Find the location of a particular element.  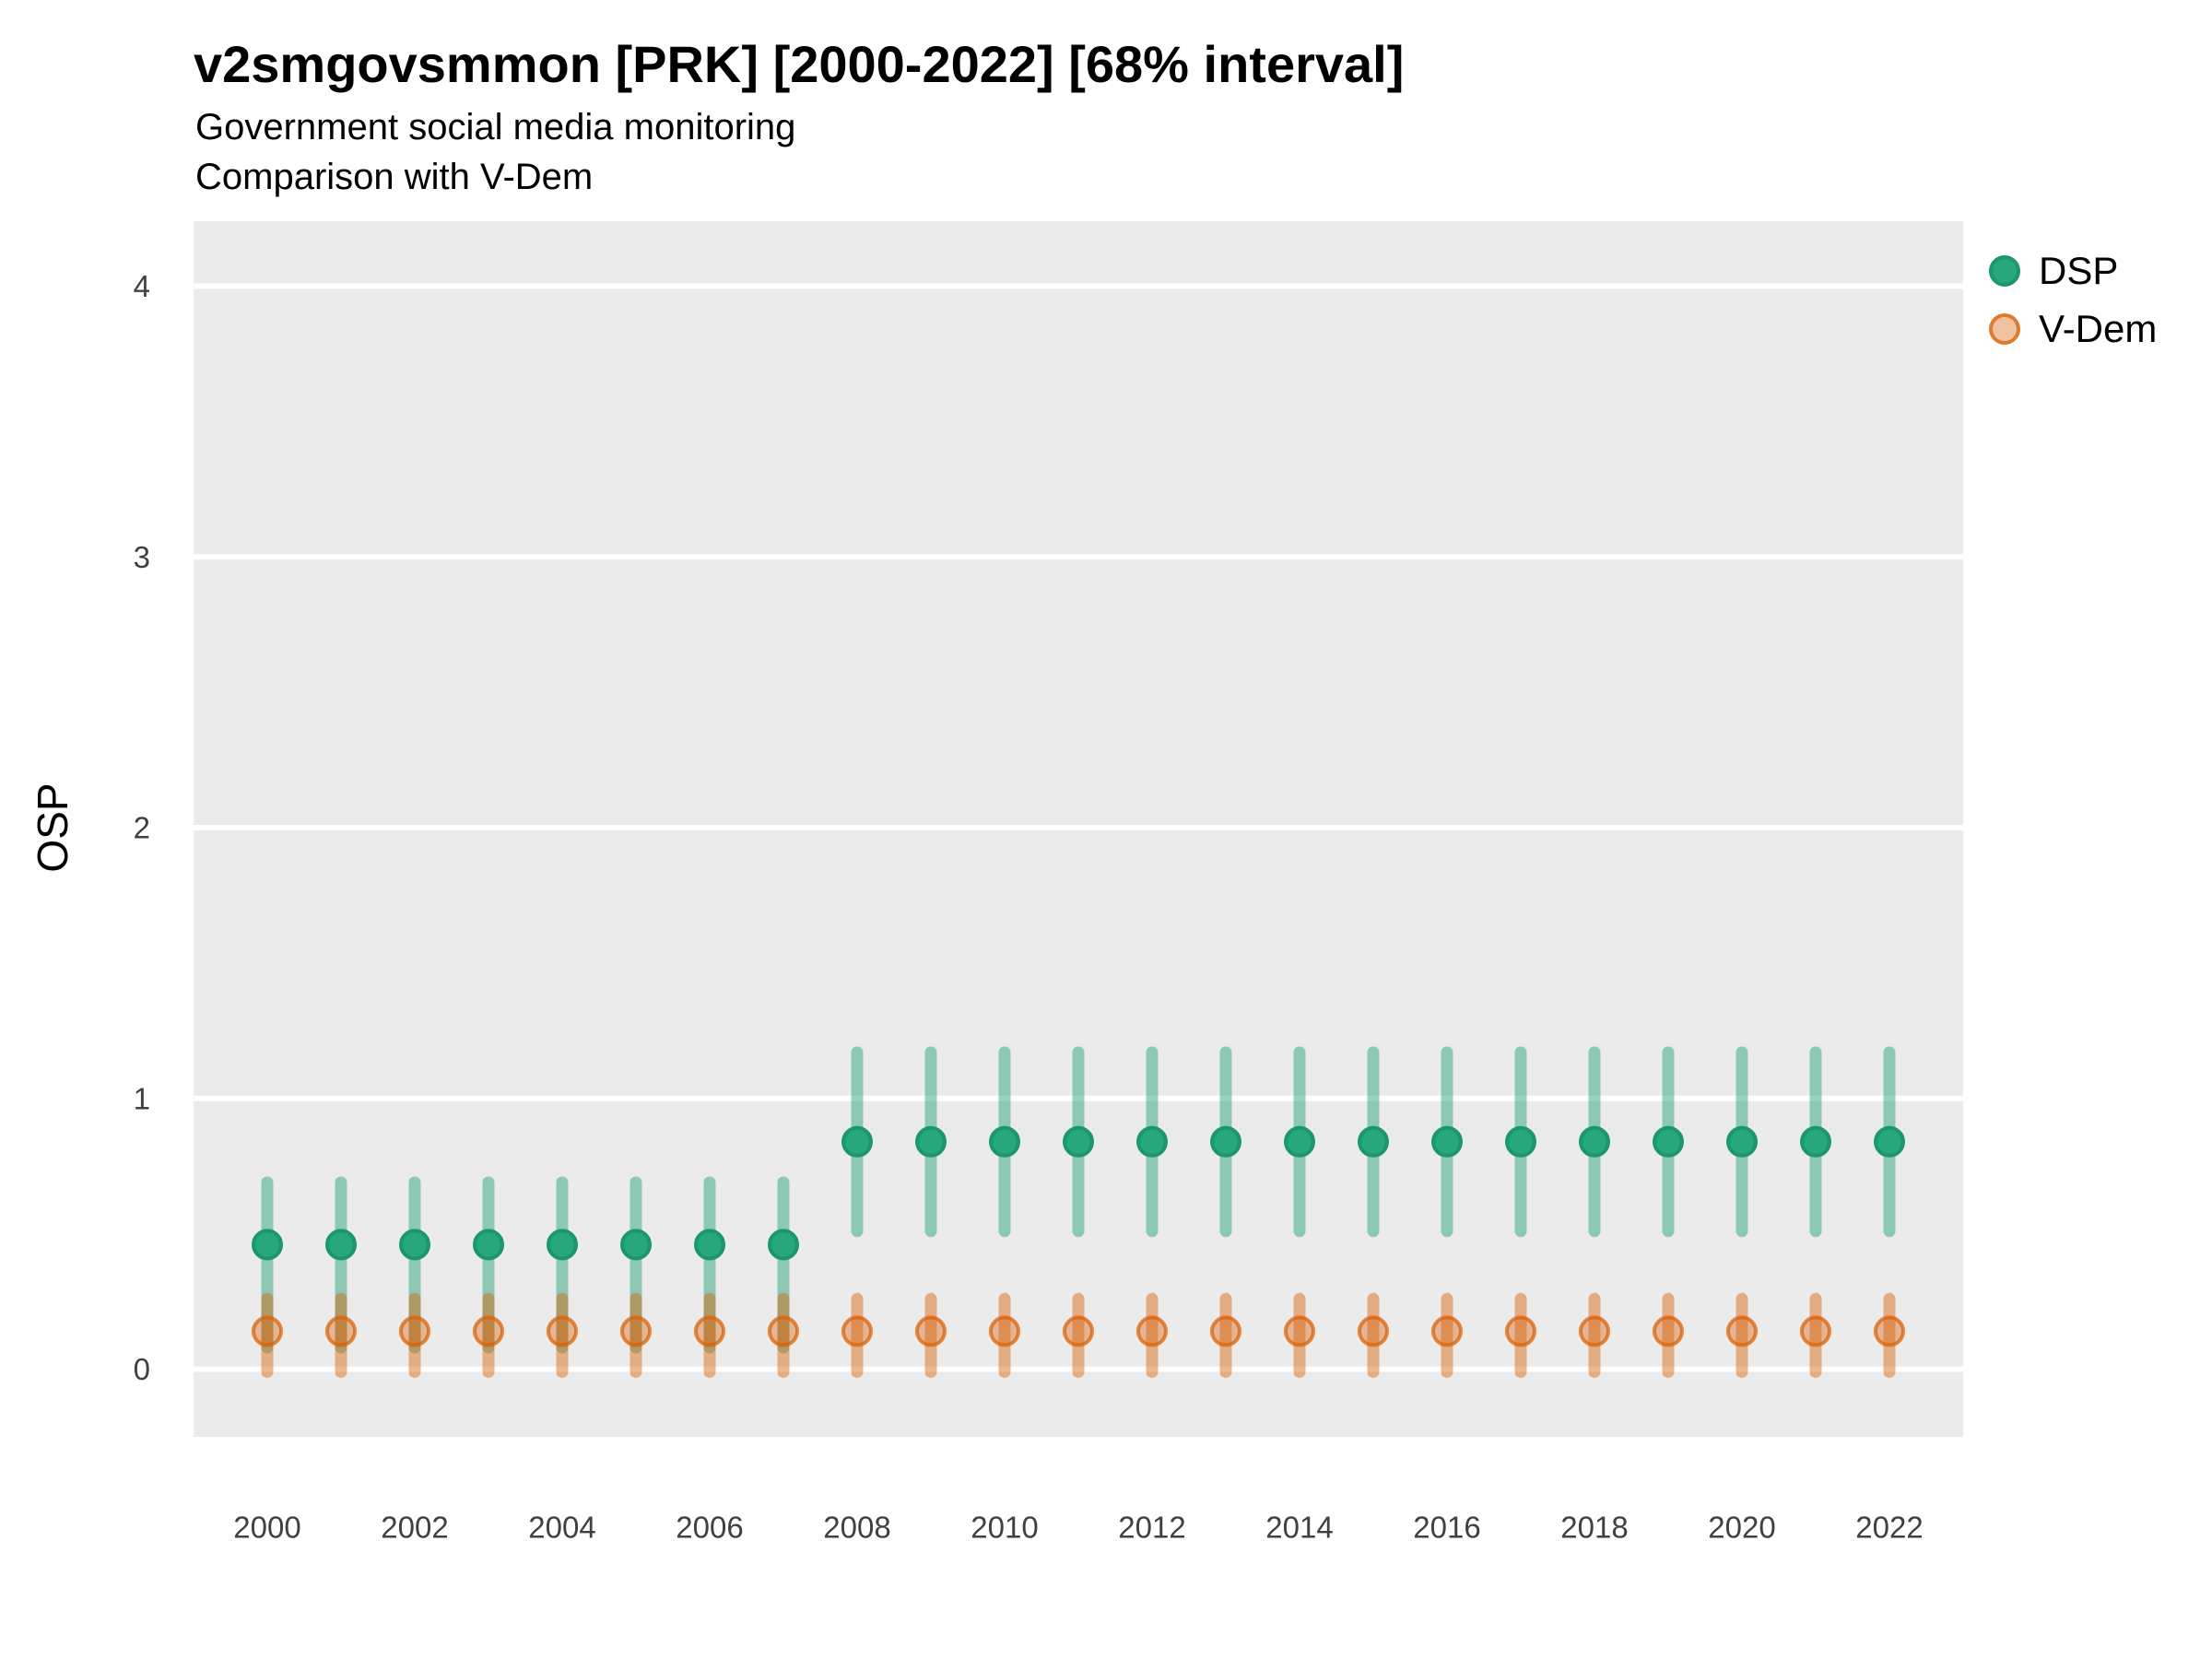

dsp-point-2012 is located at coordinates (1152, 1141).